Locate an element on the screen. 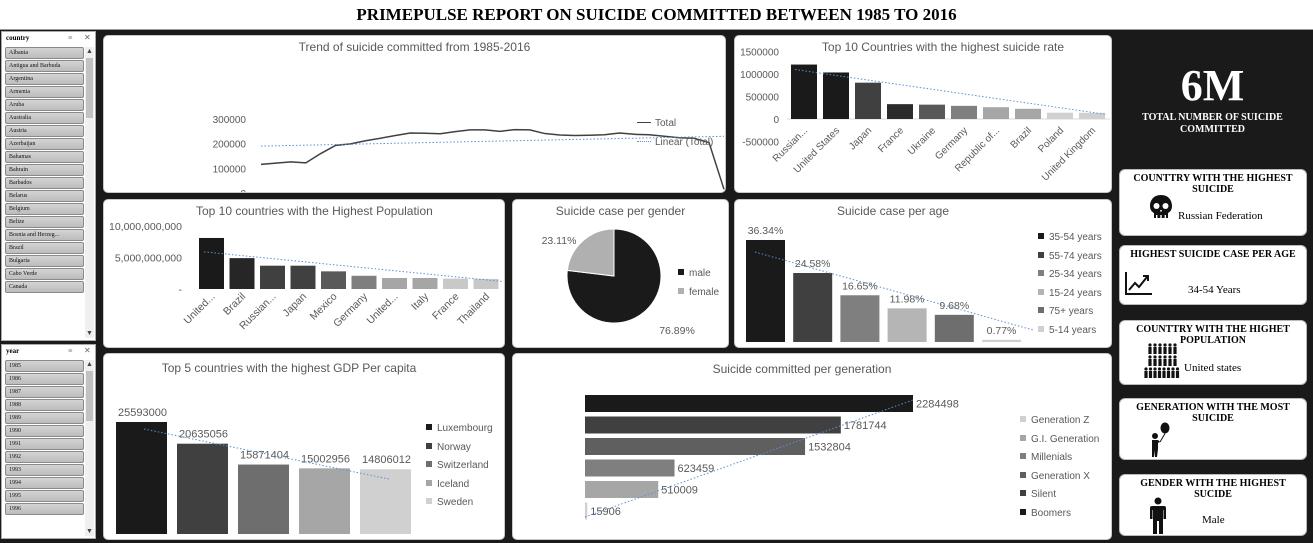  legend-item: Boomers is located at coordinates (1059, 517).